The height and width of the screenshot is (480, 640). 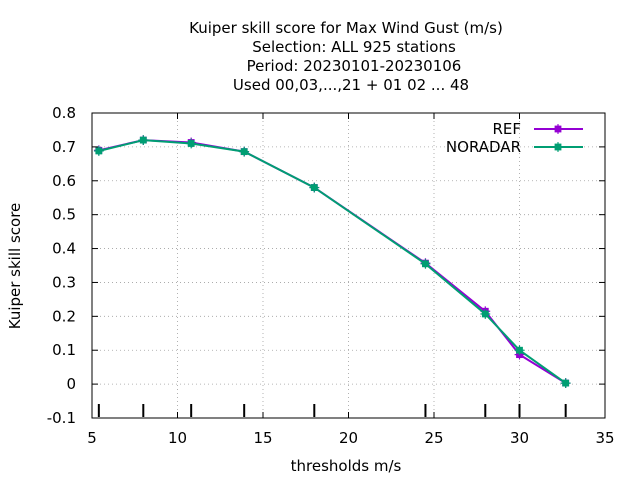 I want to click on y-tick-label: -0.1, so click(x=61, y=418).